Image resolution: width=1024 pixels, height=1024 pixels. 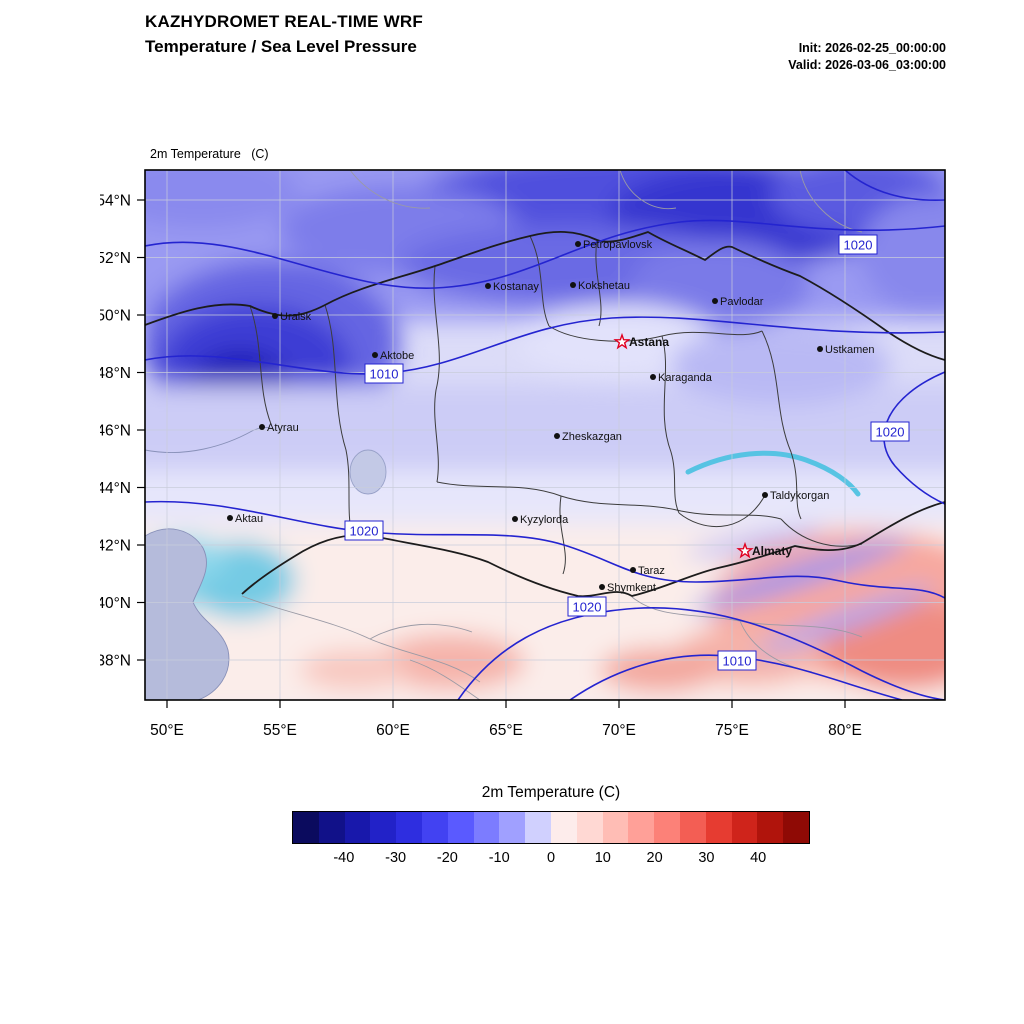 I want to click on lon-tick-label: 50°E, so click(x=167, y=730).